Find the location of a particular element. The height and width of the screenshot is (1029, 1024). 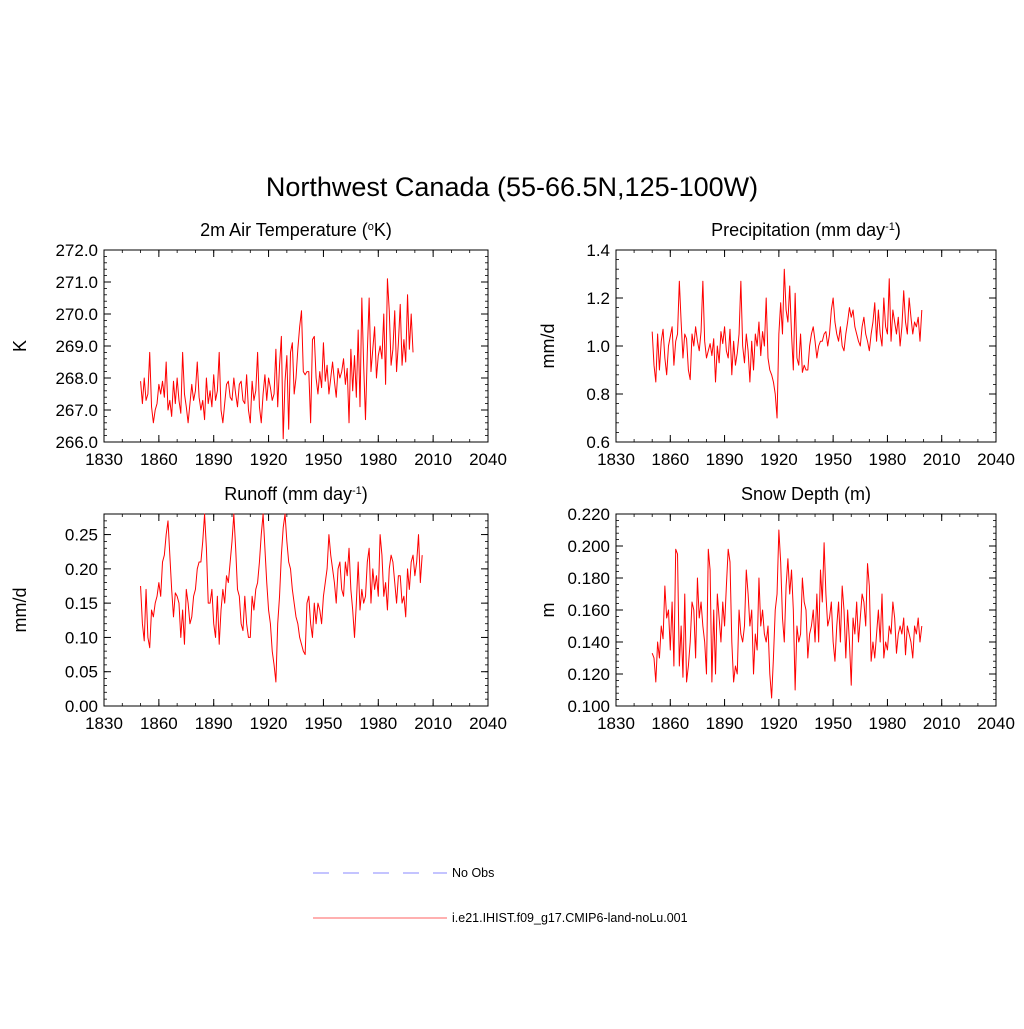

y-tick-label: 1.4 is located at coordinates (598, 250).